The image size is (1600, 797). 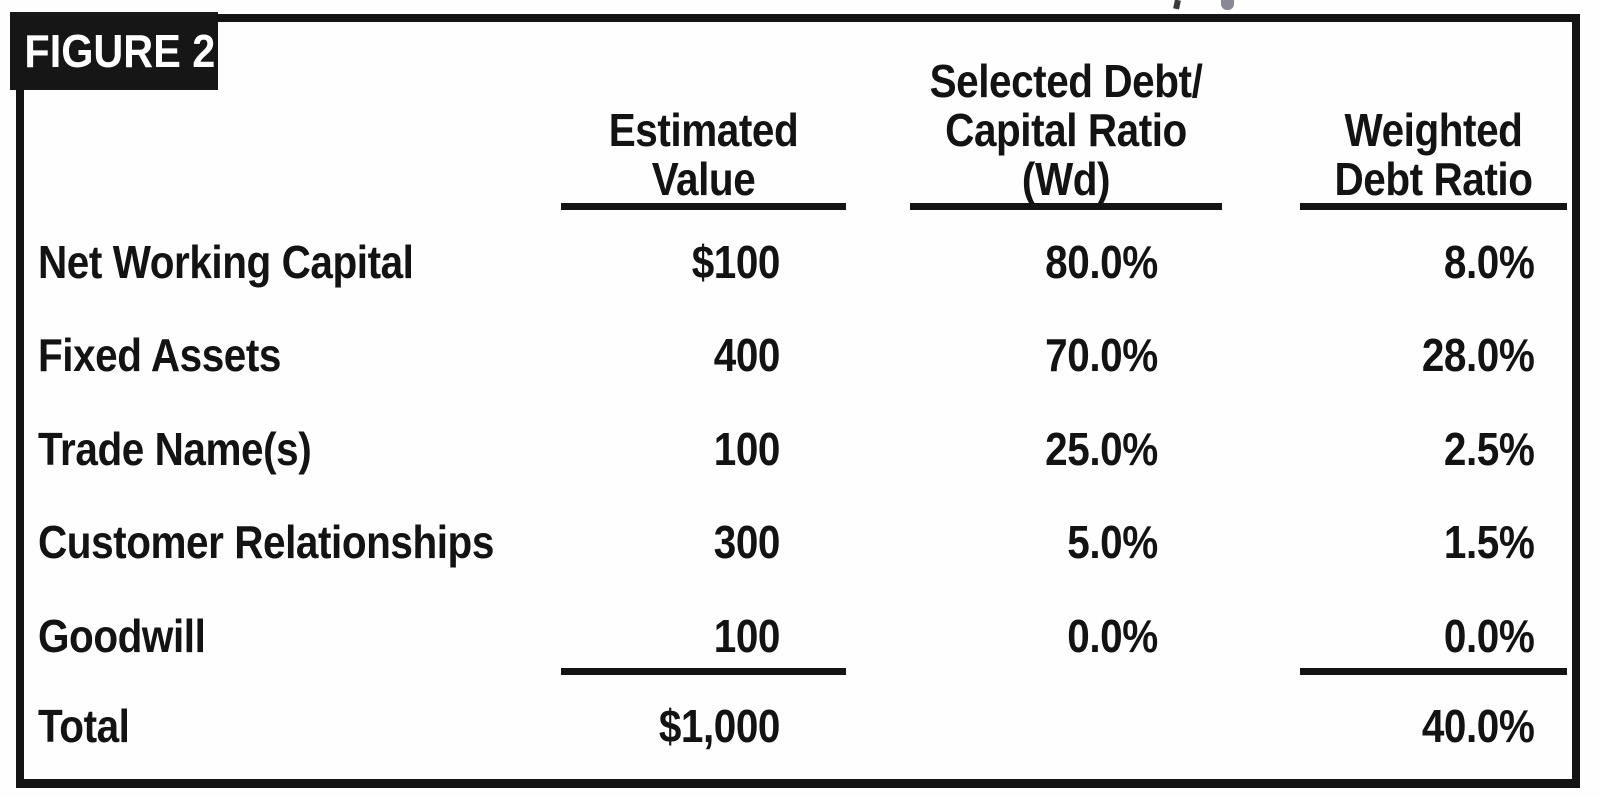 I want to click on figure-label-tab: FIGURE 2, so click(x=114, y=51).